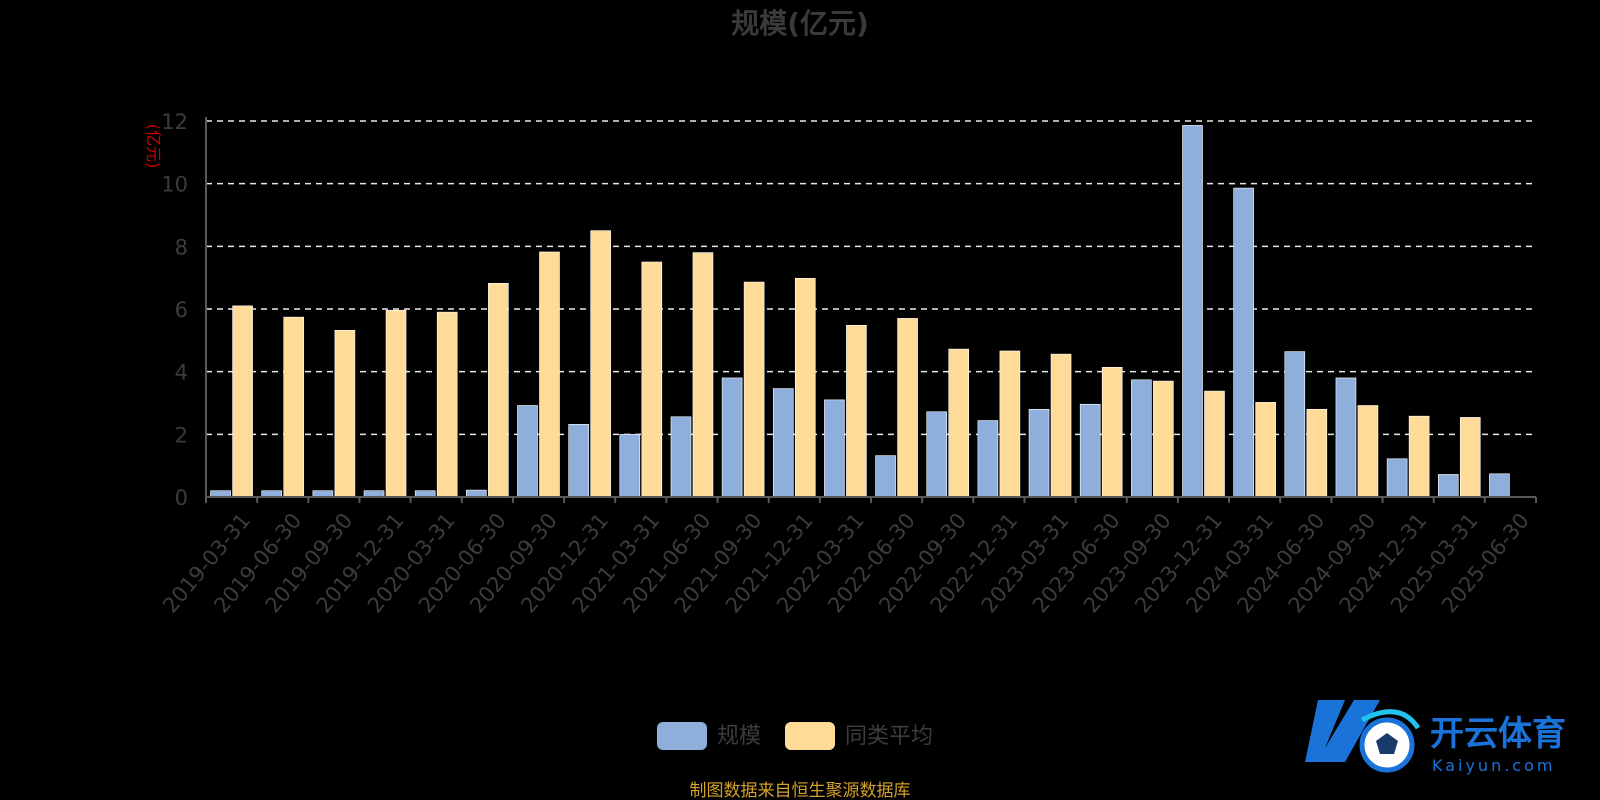  I want to click on y-axis-unit-label: (亿元), so click(153, 146).